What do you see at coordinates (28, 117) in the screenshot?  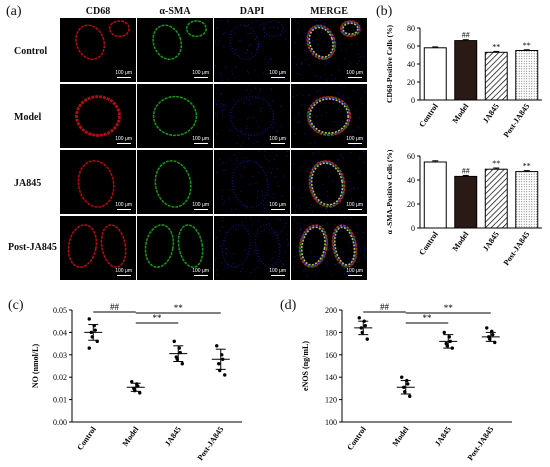 I see `row-label-model: Model` at bounding box center [28, 117].